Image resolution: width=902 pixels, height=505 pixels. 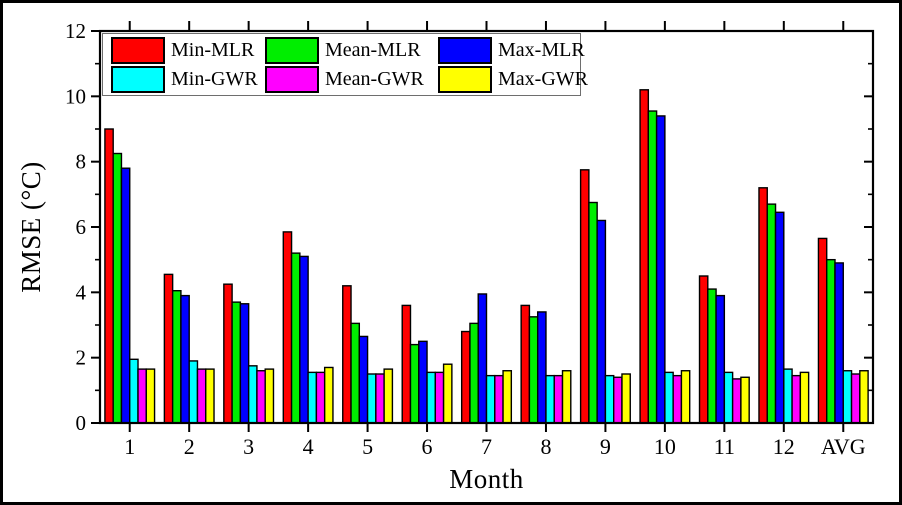 I want to click on legend-item-min-mlr: Min-MLR, so click(x=188, y=50).